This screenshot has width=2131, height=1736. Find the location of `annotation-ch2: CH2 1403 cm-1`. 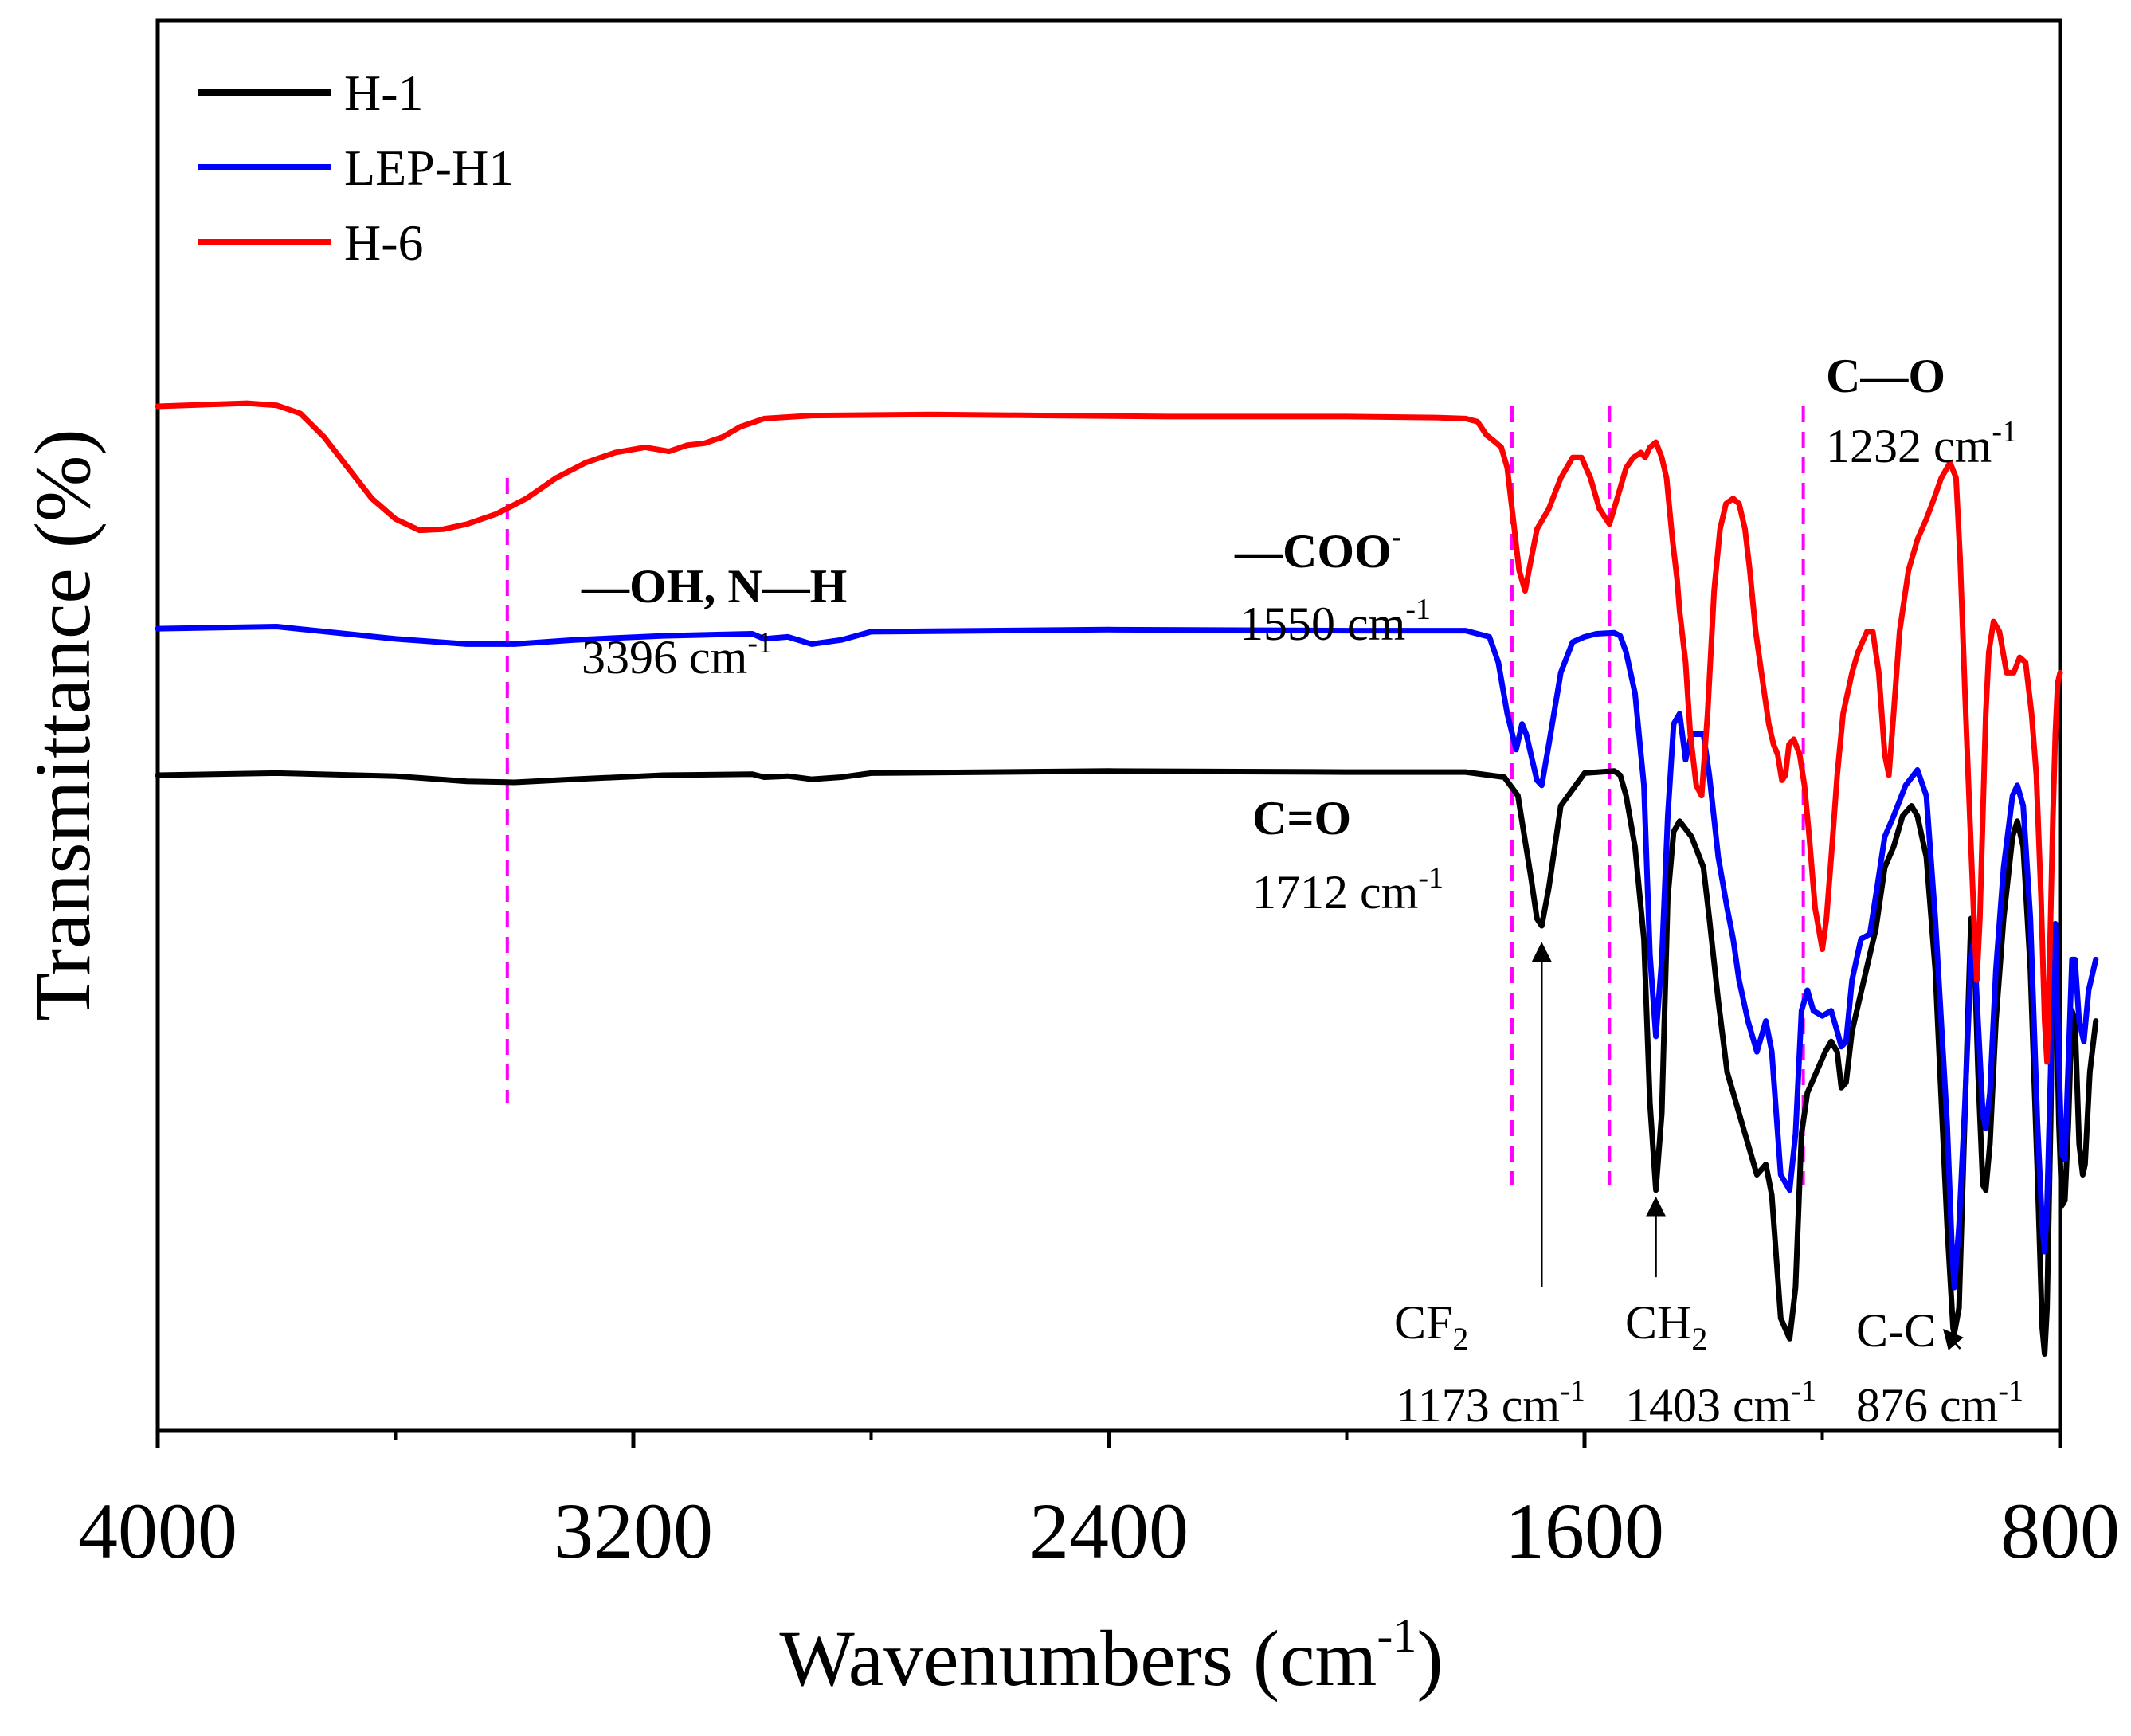

annotation-ch2: CH2 1403 cm-1 is located at coordinates (1720, 1364).